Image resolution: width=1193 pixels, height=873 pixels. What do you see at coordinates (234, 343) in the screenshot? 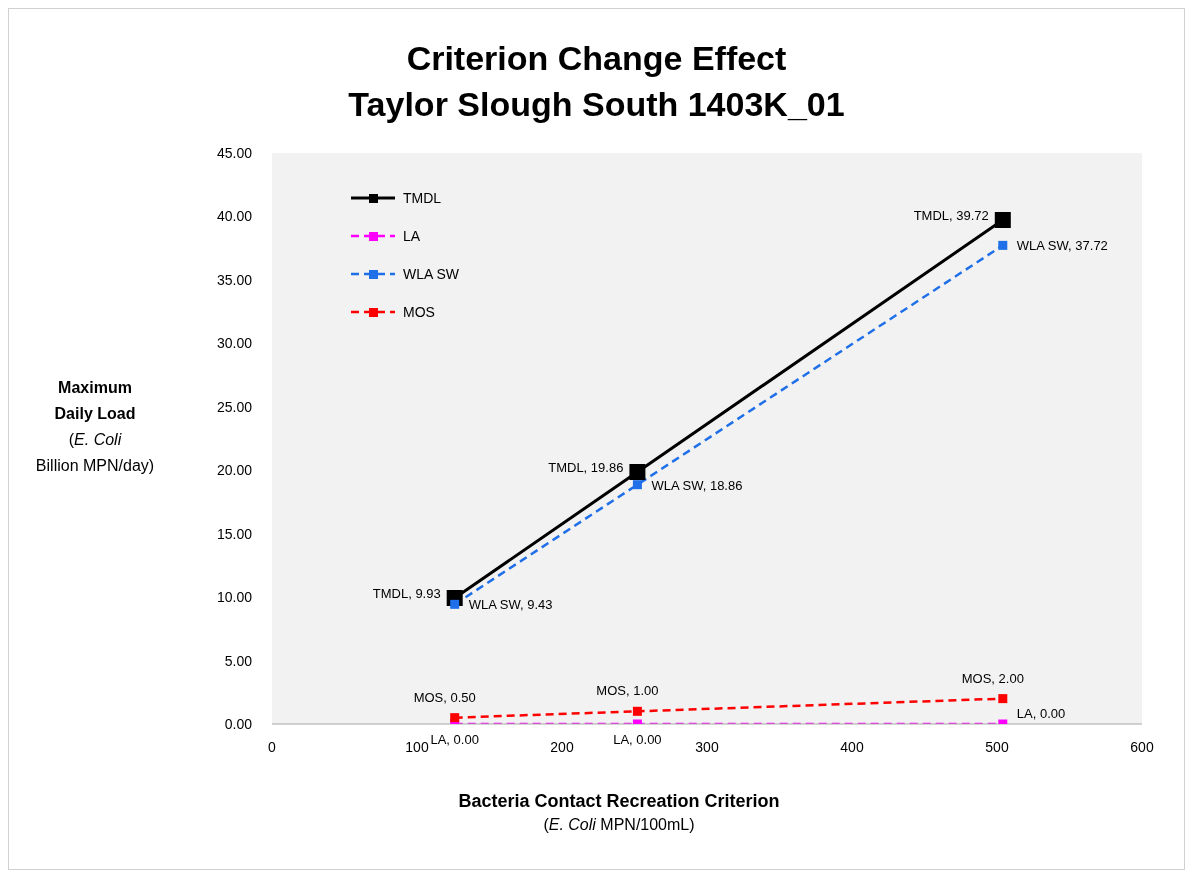
I see `y-tick-label: 30.00` at bounding box center [234, 343].